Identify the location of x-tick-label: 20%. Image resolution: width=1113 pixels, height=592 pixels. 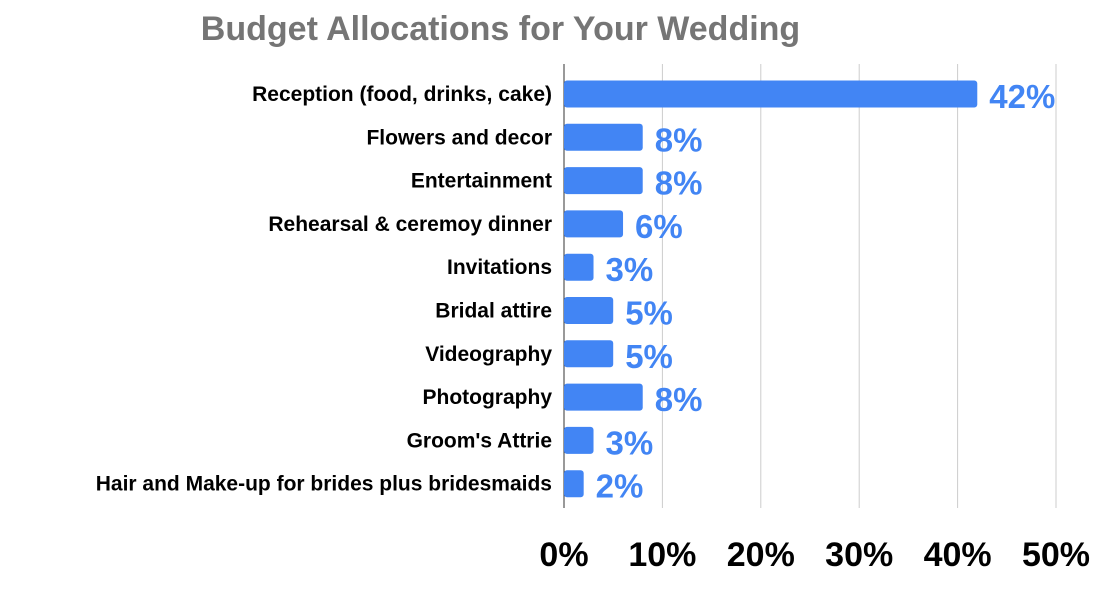
(761, 555).